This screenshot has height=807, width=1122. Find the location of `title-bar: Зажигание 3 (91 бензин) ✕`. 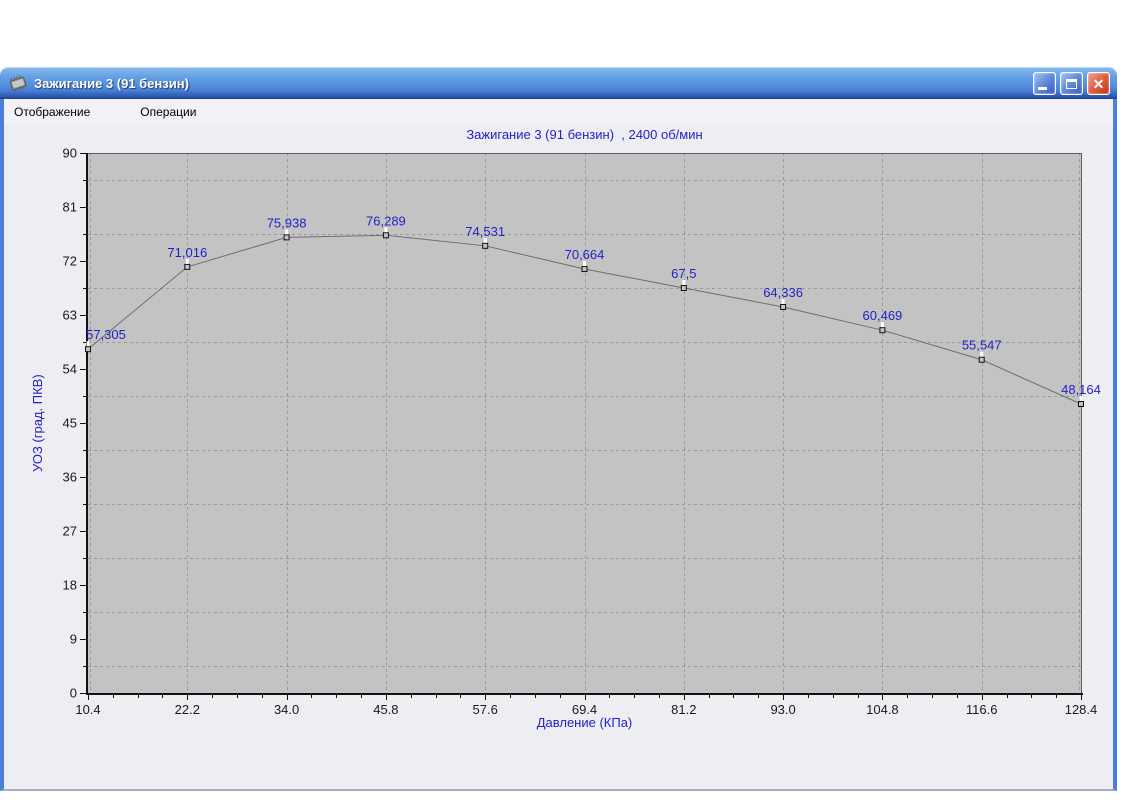

title-bar: Зажигание 3 (91 бензин) ✕ is located at coordinates (558, 83).